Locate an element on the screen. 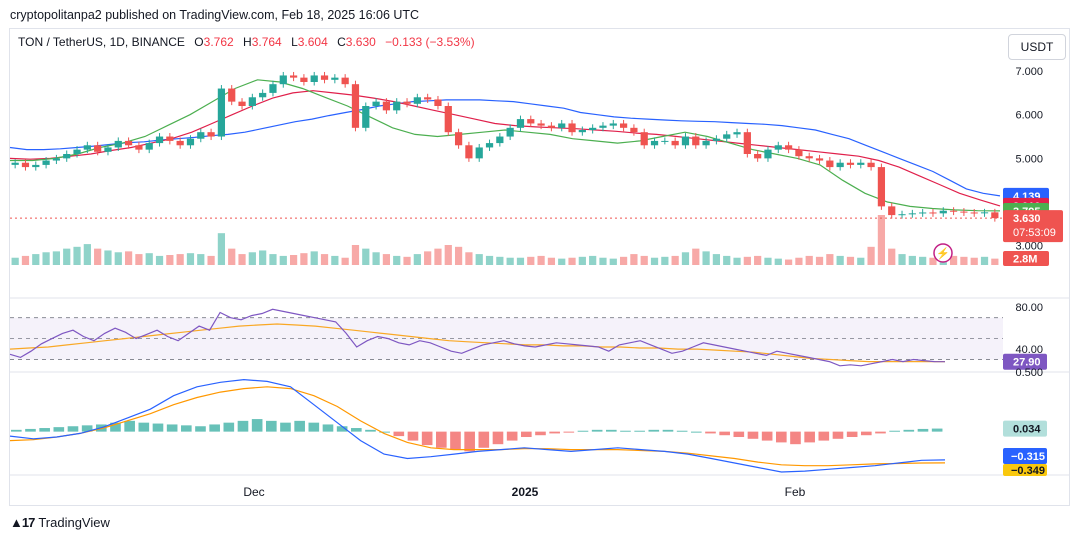 This screenshot has height=541, width=1080. macd-histogram-tag-label: 0.034 is located at coordinates (1027, 430).